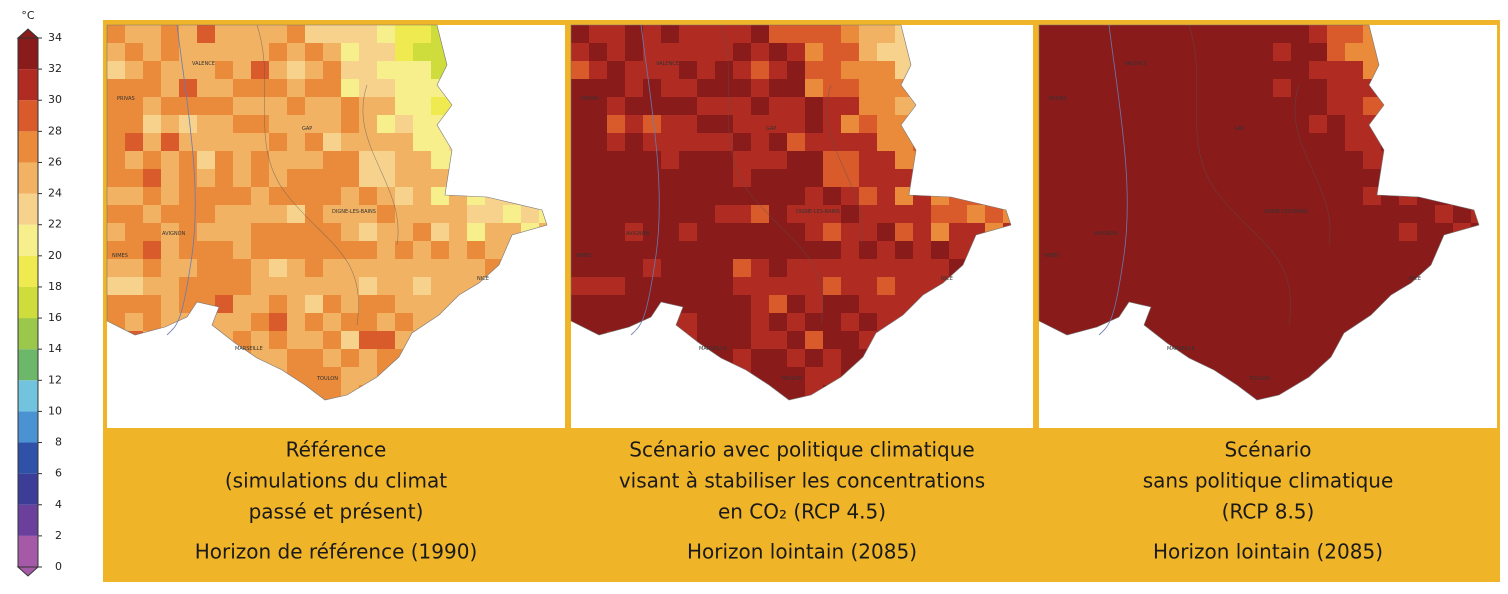 The image size is (1508, 594). What do you see at coordinates (336, 512) in the screenshot?
I see `caption-line: passé et présent)` at bounding box center [336, 512].